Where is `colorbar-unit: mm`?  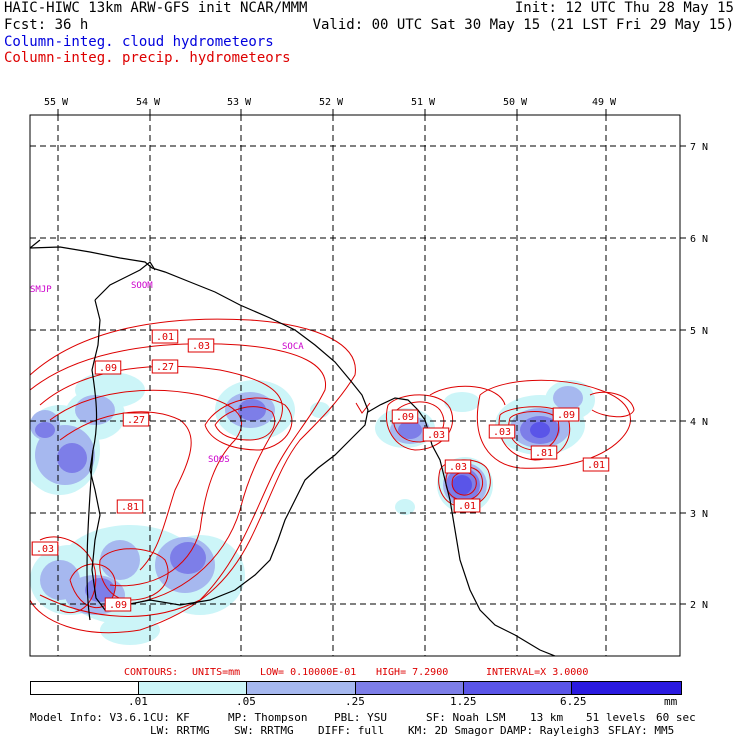
colorbar-unit: mm is located at coordinates (671, 701).